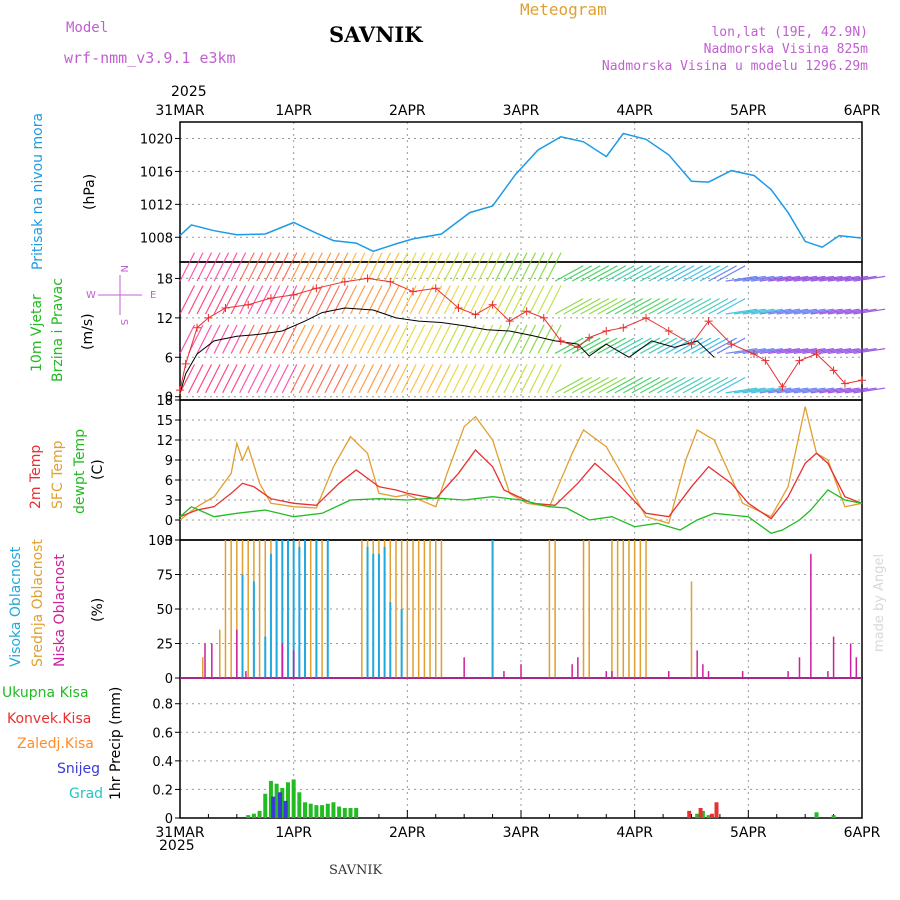 The image size is (900, 900). I want to click on y-tick-label: 1012, so click(156, 205).